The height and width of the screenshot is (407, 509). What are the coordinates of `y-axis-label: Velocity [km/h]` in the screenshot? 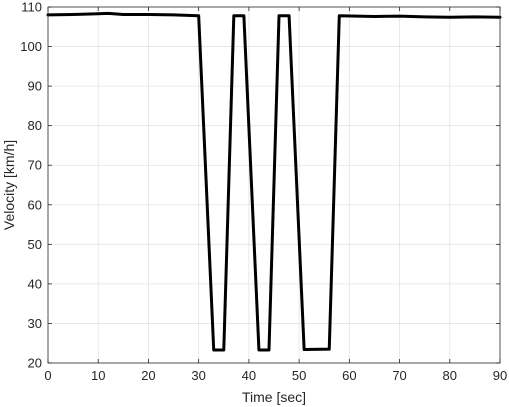 It's located at (9, 185).